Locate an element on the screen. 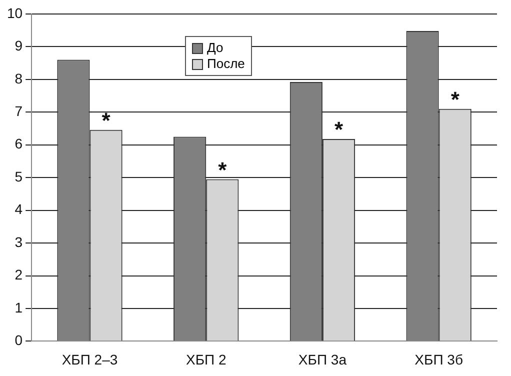 This screenshot has width=511, height=376. y-tick-label: 5 is located at coordinates (18, 176).